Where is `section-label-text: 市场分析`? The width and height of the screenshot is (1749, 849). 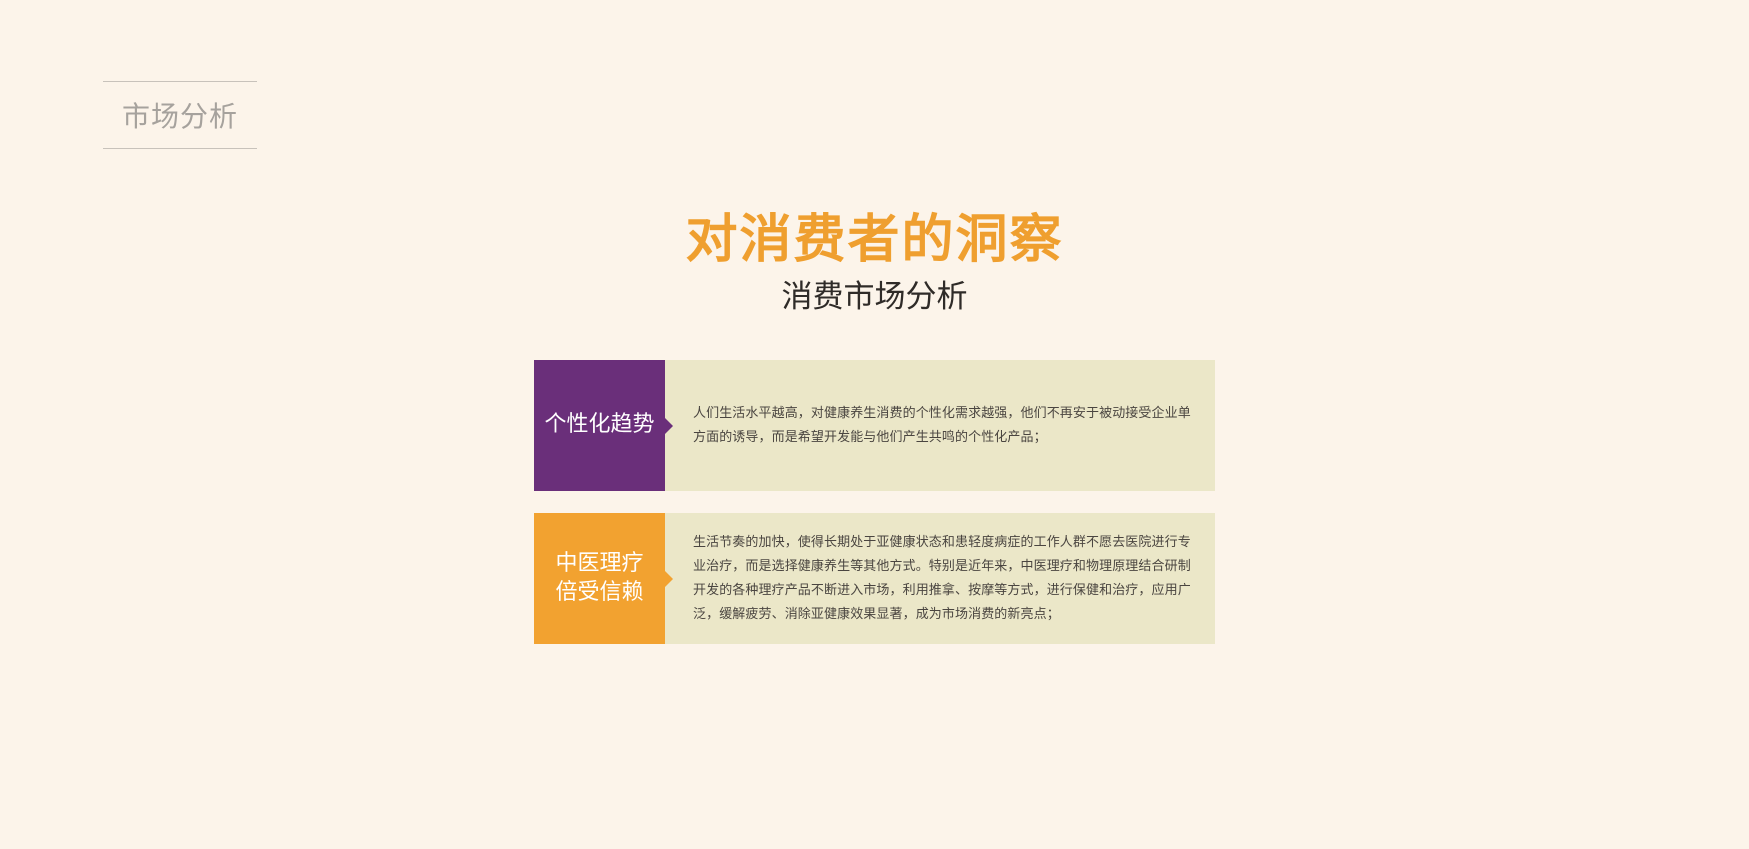 section-label-text: 市场分析 is located at coordinates (179, 116).